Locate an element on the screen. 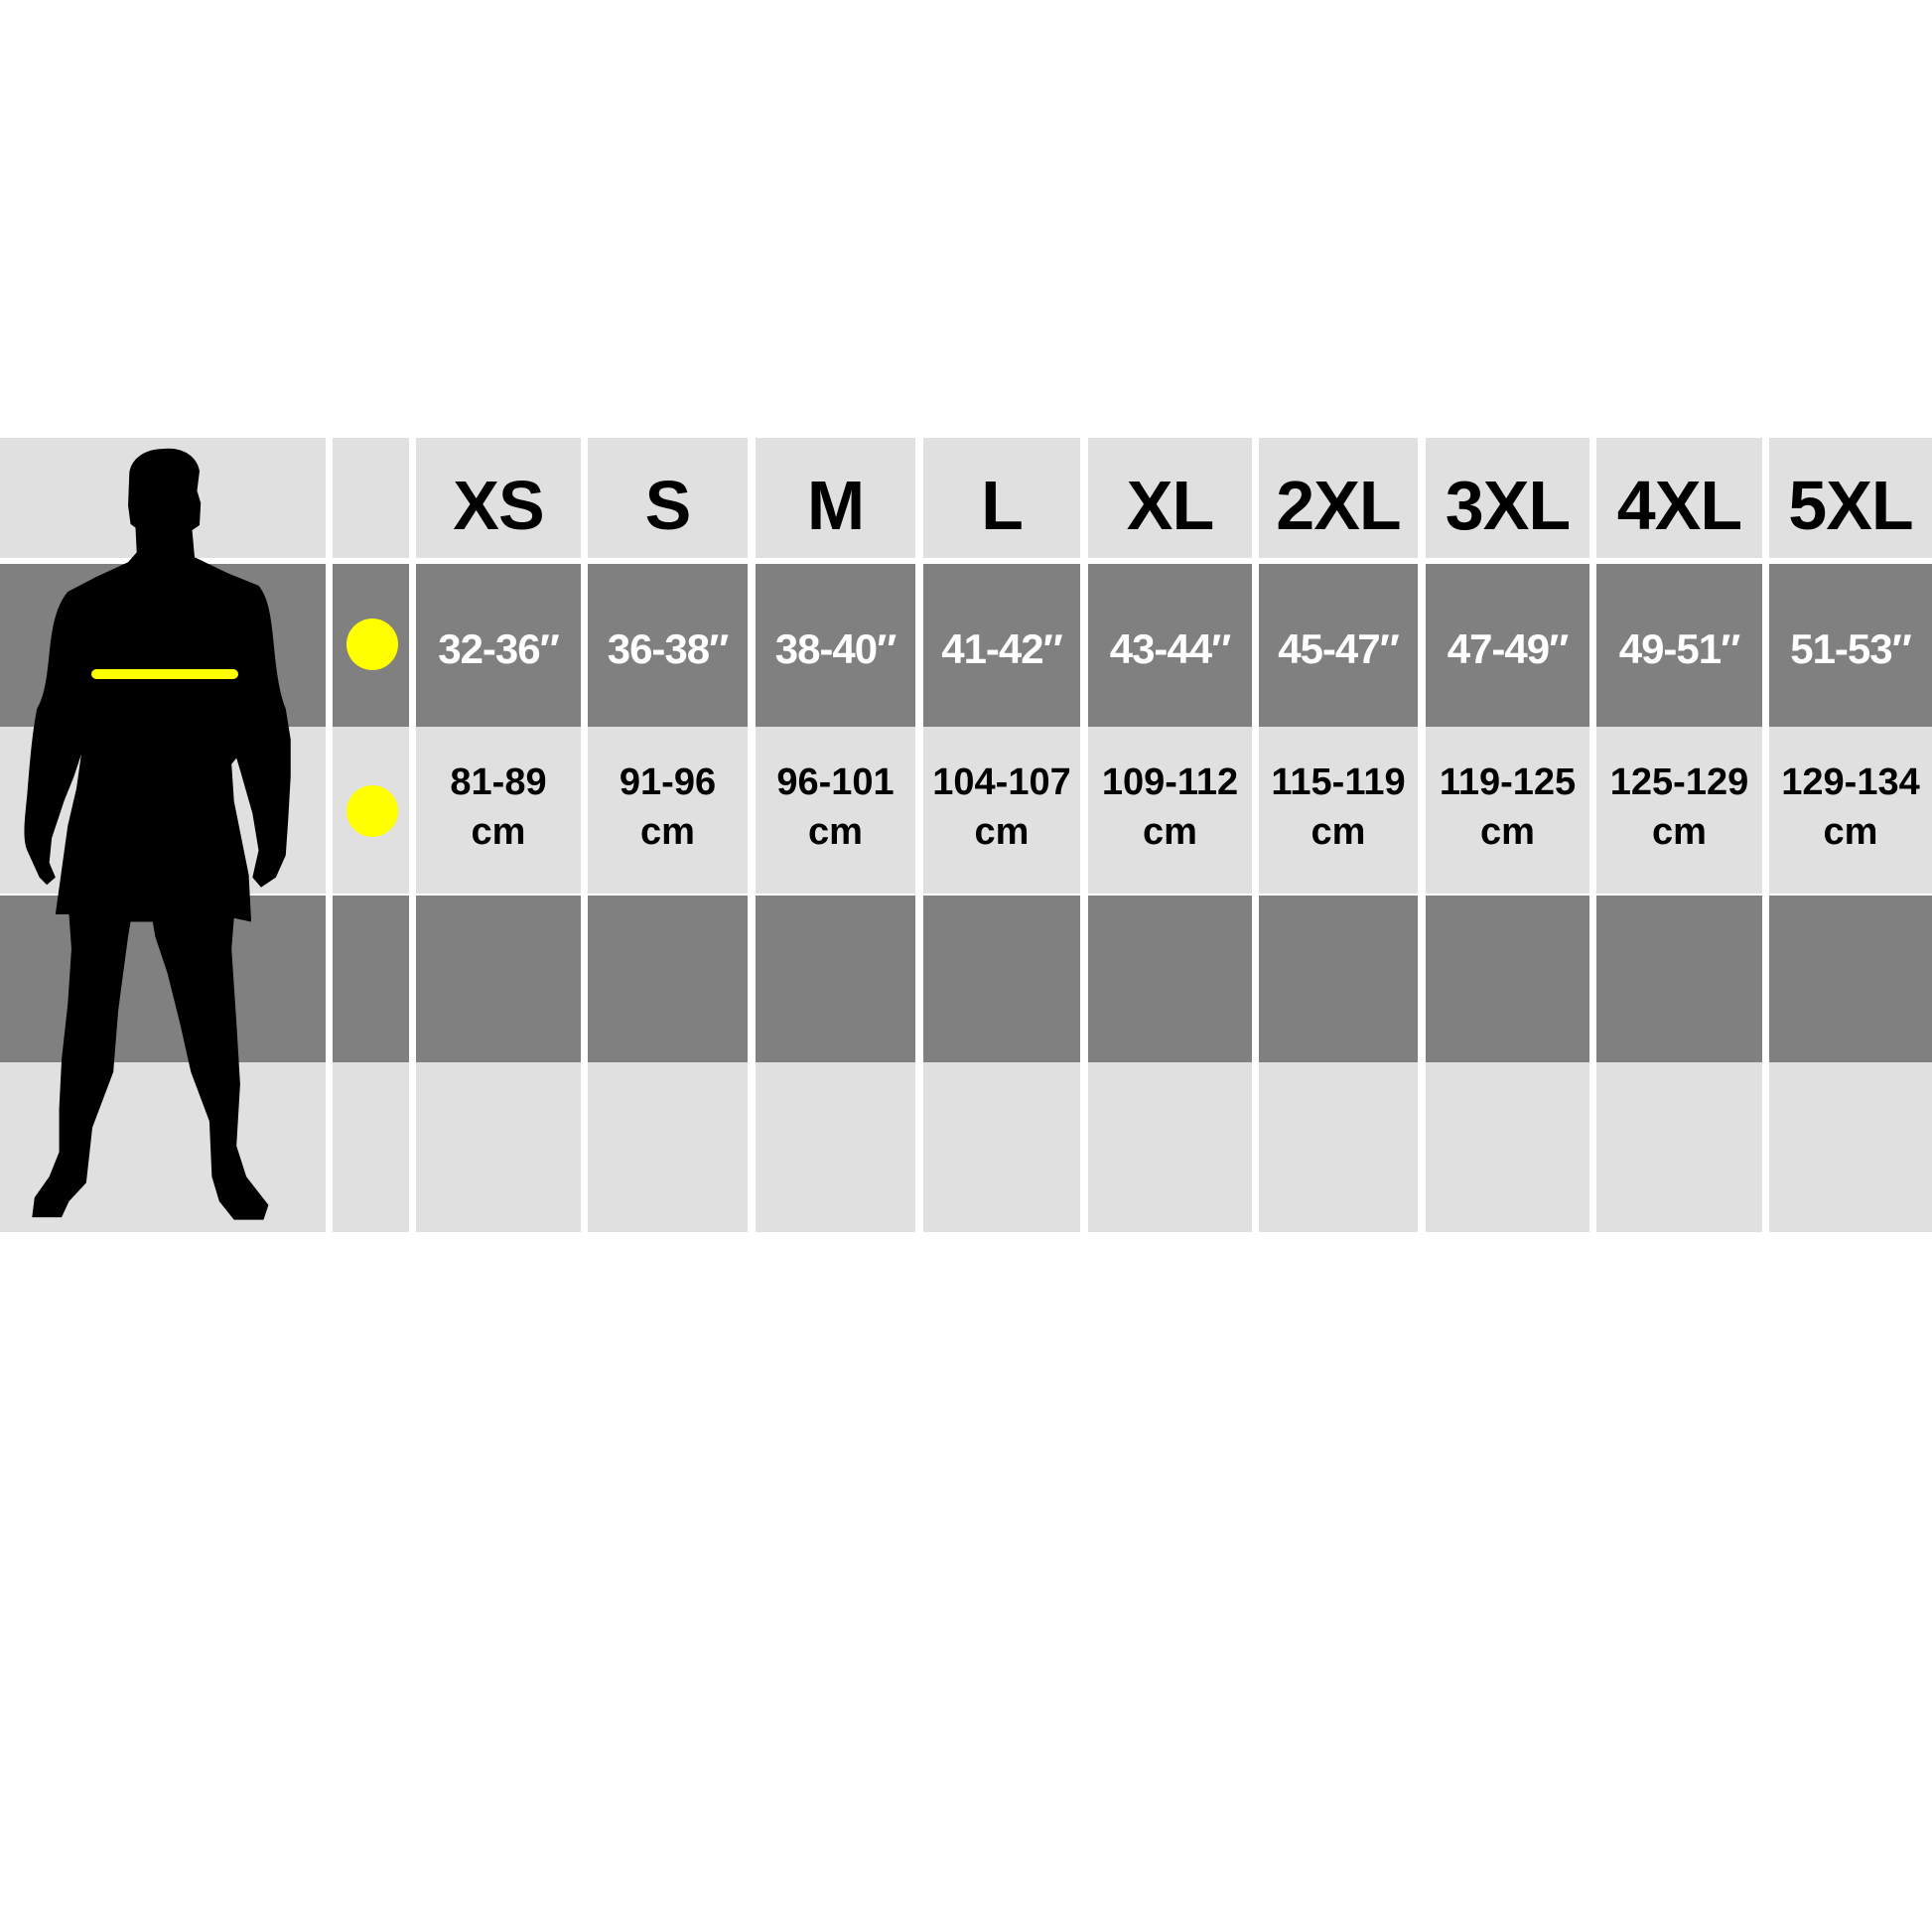  size-header-xl: XL is located at coordinates (1170, 498).